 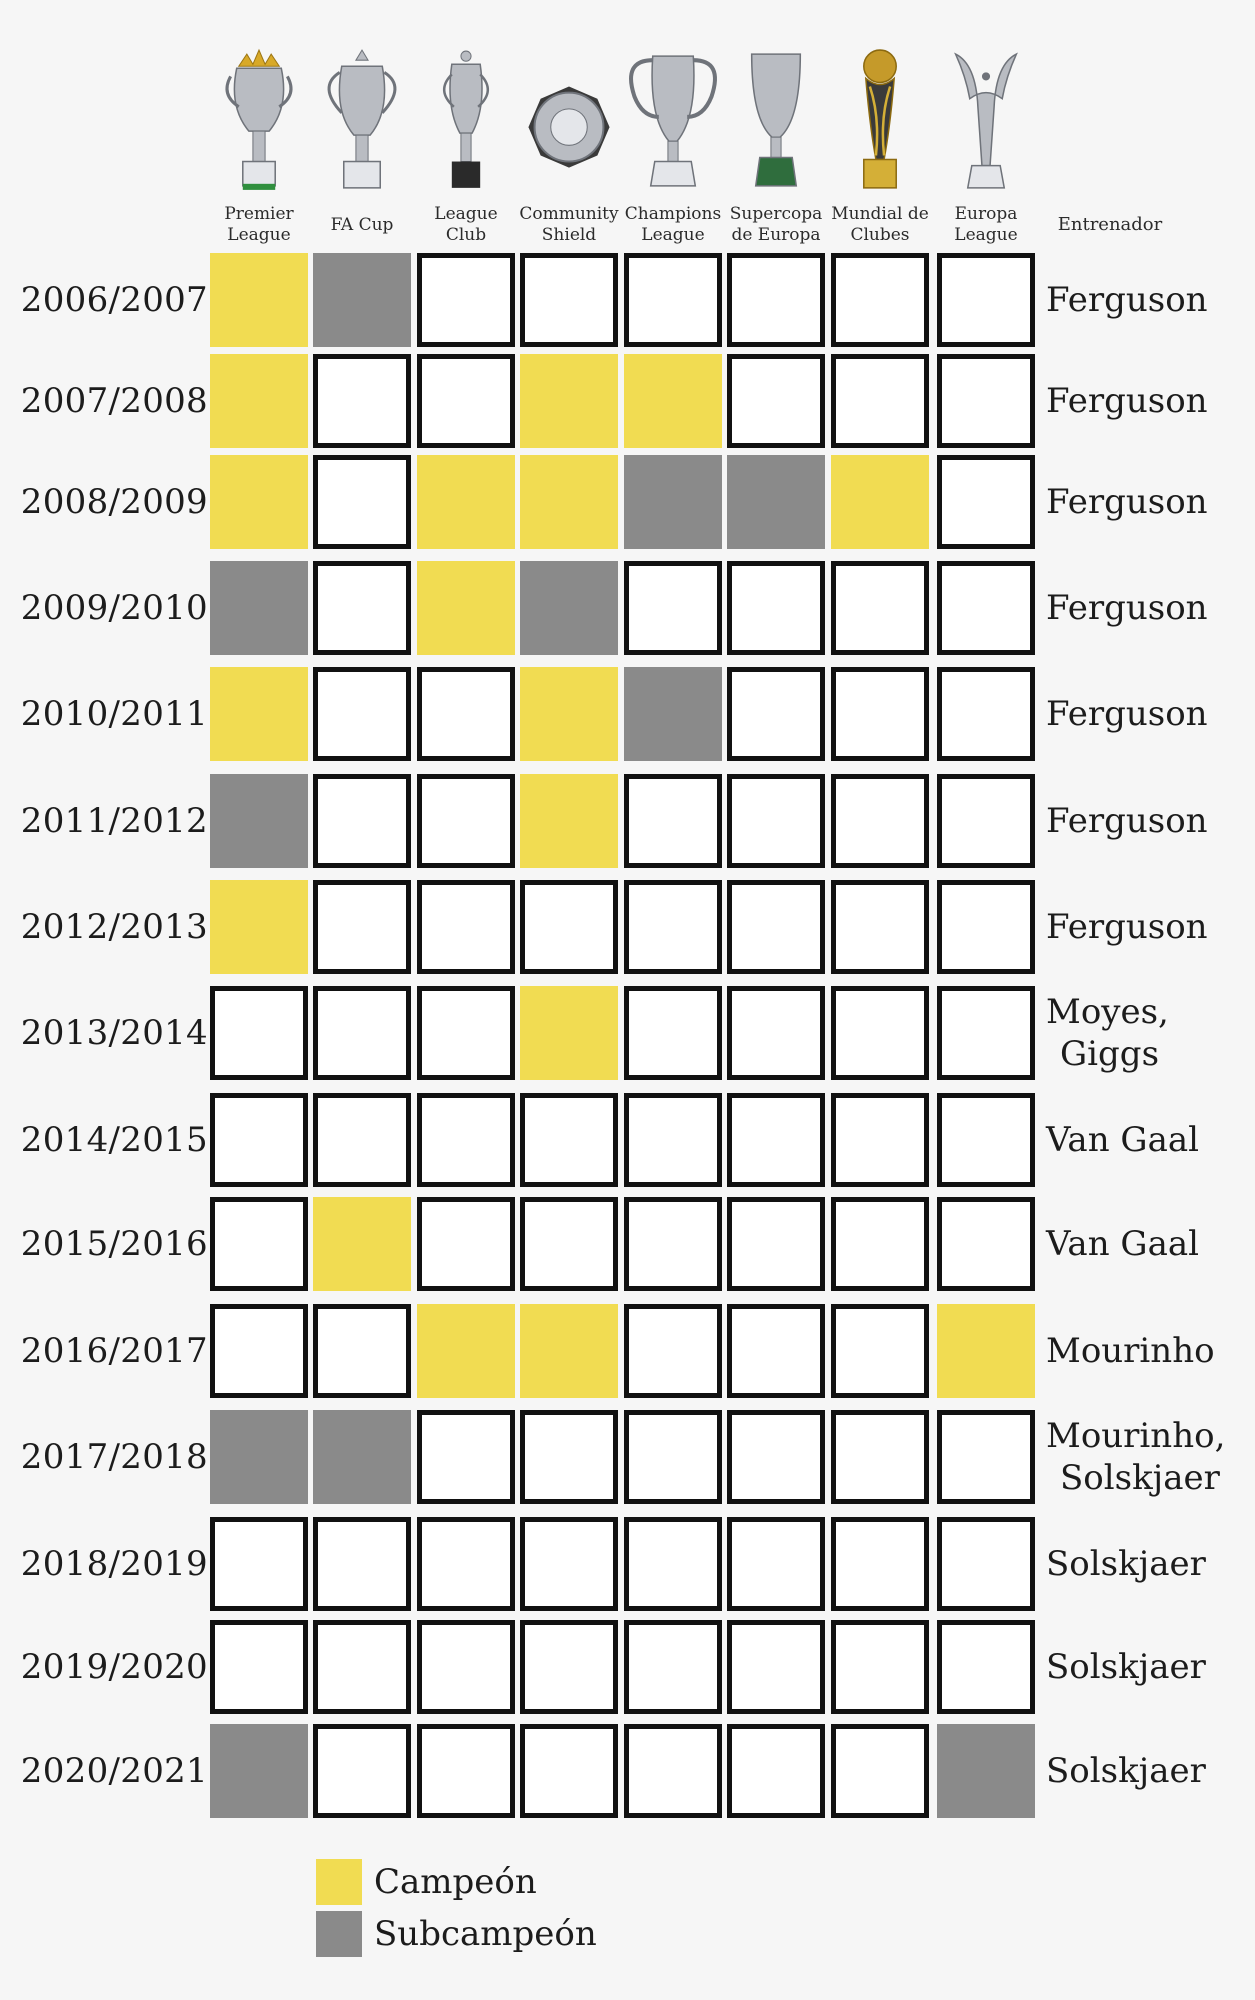 I want to click on competition-header: League Club, so click(x=466, y=147).